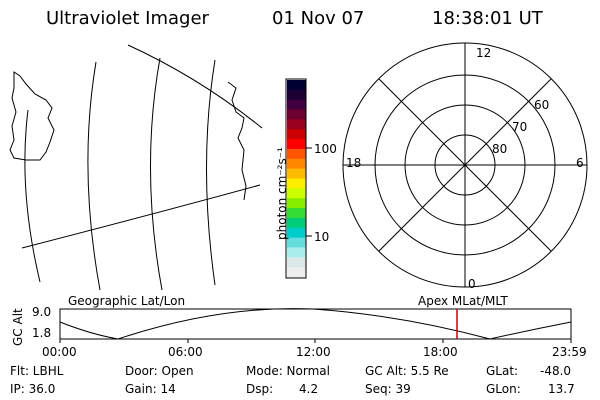  I want to click on status-dsp-label: Dsp:, so click(260, 389).